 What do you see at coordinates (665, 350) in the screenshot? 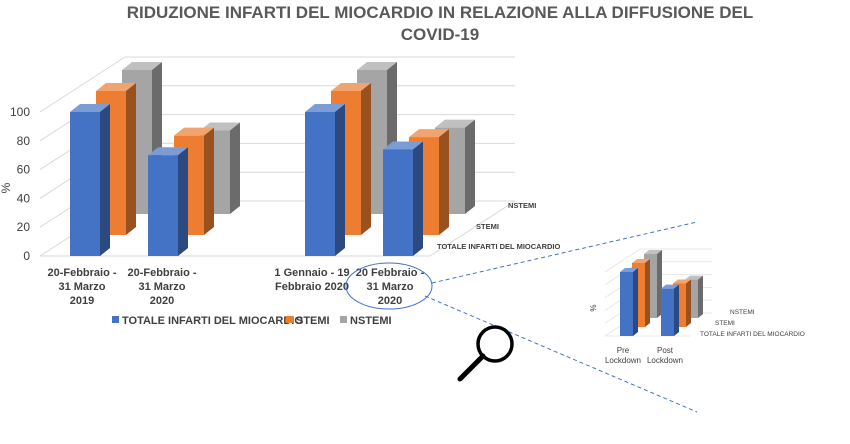
I see `inset-x-category-label: Post` at bounding box center [665, 350].